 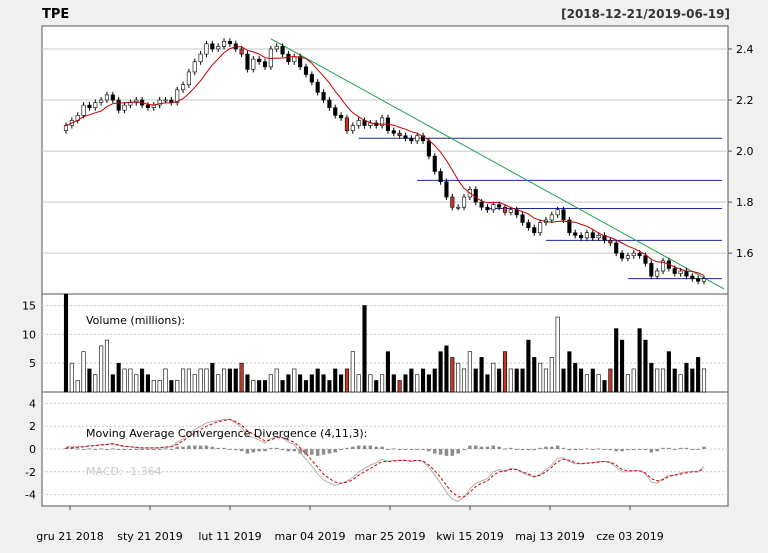 What do you see at coordinates (150, 536) in the screenshot?
I see `x-tick-label: sty 21 2019` at bounding box center [150, 536].